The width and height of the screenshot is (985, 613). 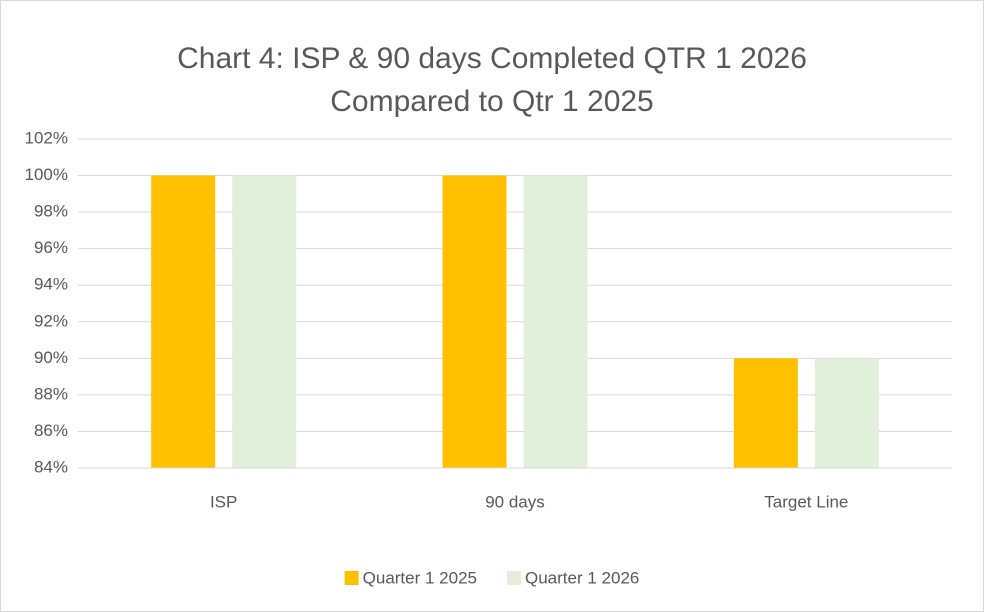 What do you see at coordinates (51, 211) in the screenshot?
I see `y-tick-label: 98%` at bounding box center [51, 211].